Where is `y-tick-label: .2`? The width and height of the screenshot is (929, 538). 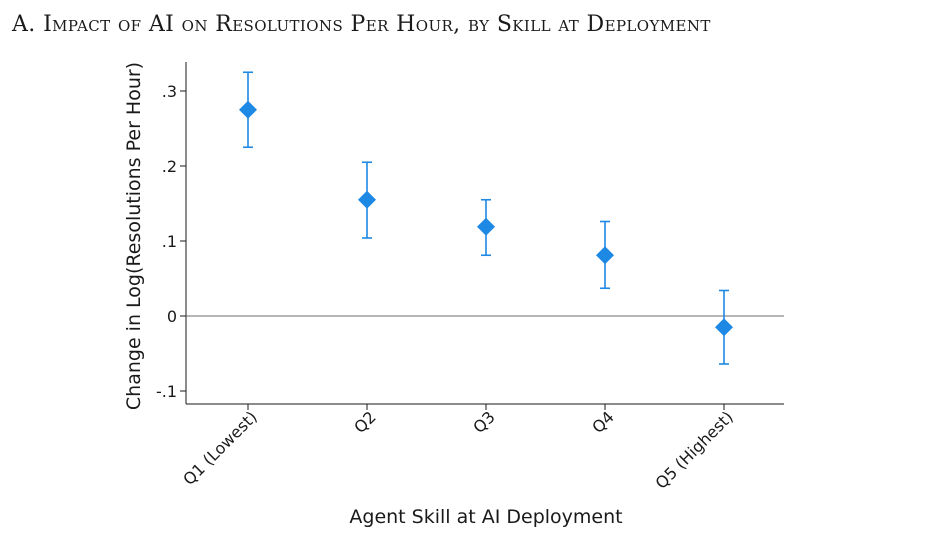 y-tick-label: .2 is located at coordinates (169, 166).